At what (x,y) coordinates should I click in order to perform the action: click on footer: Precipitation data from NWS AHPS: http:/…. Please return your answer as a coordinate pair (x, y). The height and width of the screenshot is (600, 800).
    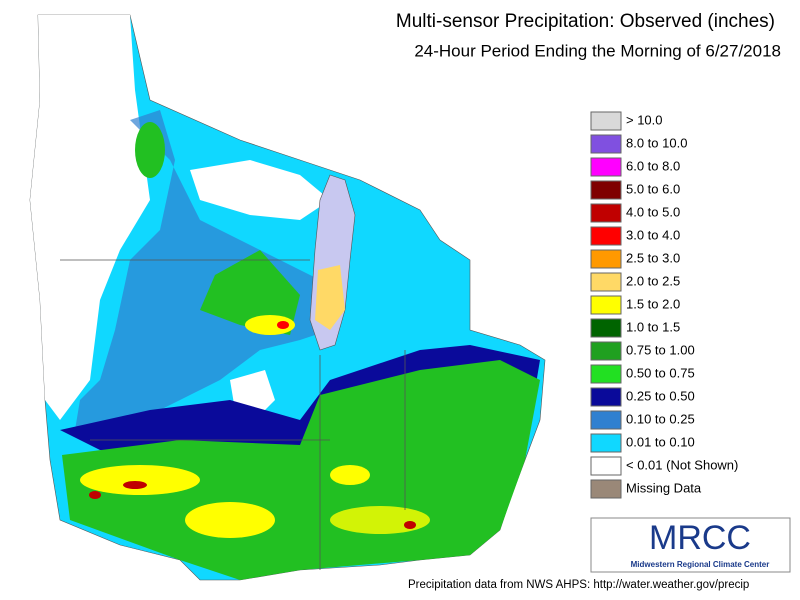
    Looking at the image, I should click on (578, 585).